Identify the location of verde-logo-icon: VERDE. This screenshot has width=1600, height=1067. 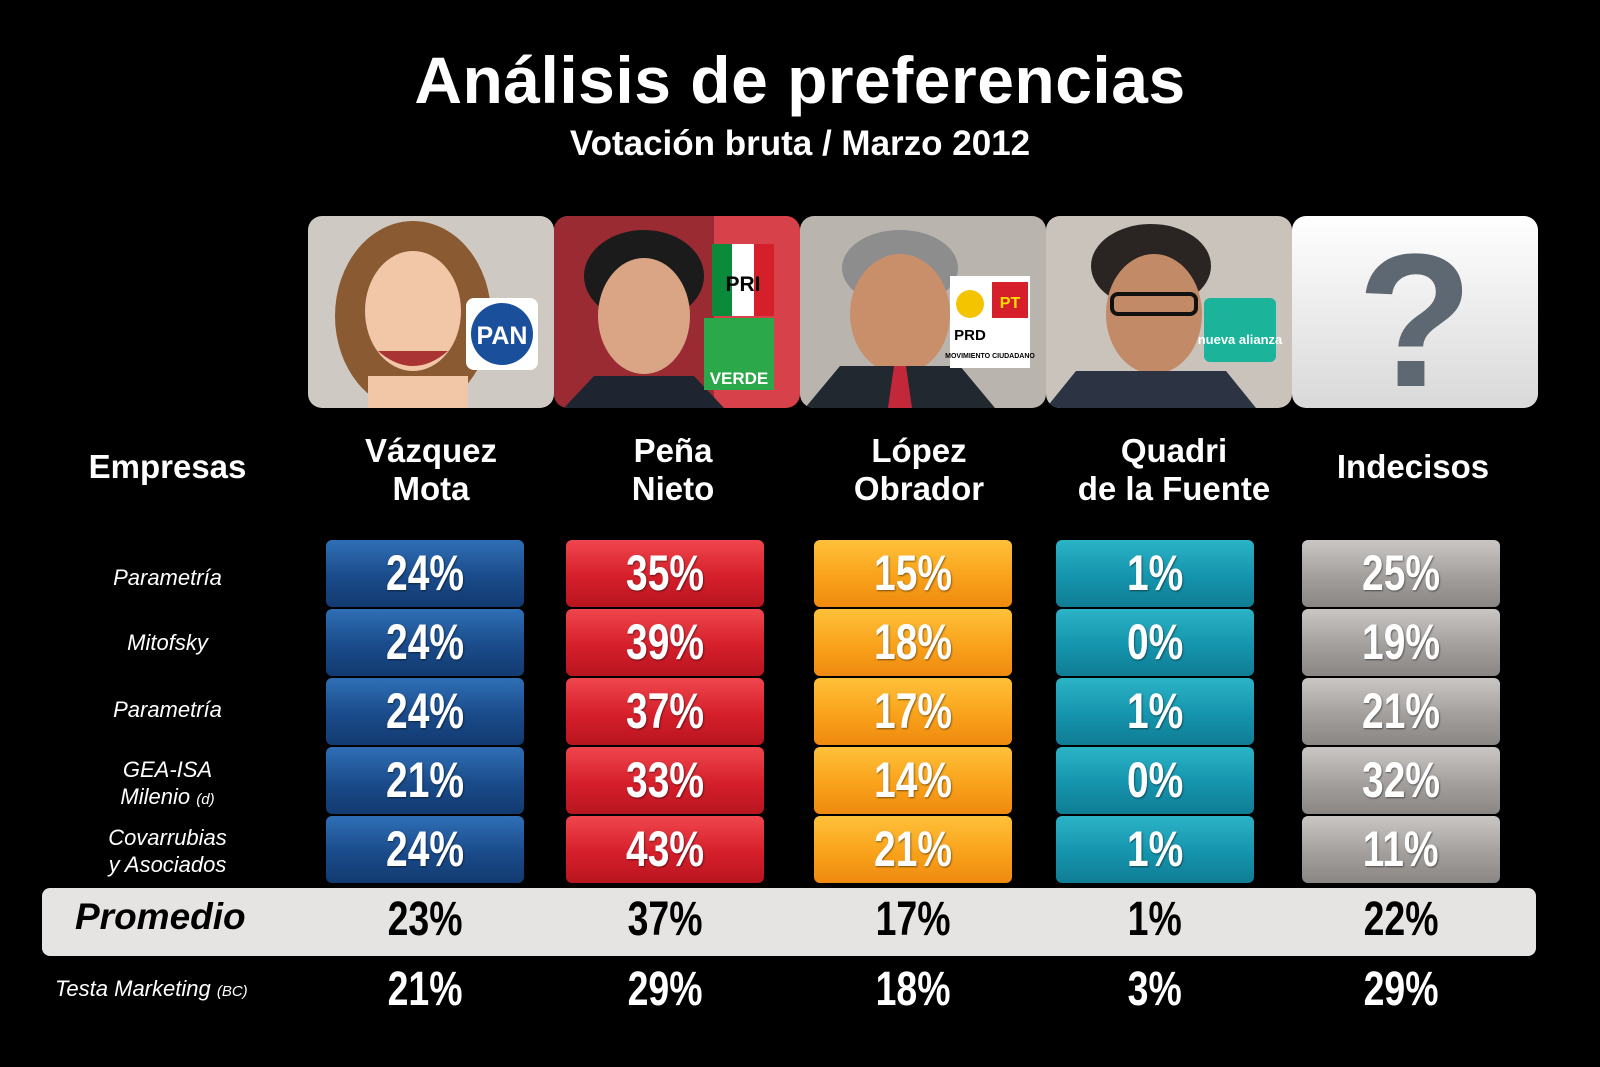
(739, 354).